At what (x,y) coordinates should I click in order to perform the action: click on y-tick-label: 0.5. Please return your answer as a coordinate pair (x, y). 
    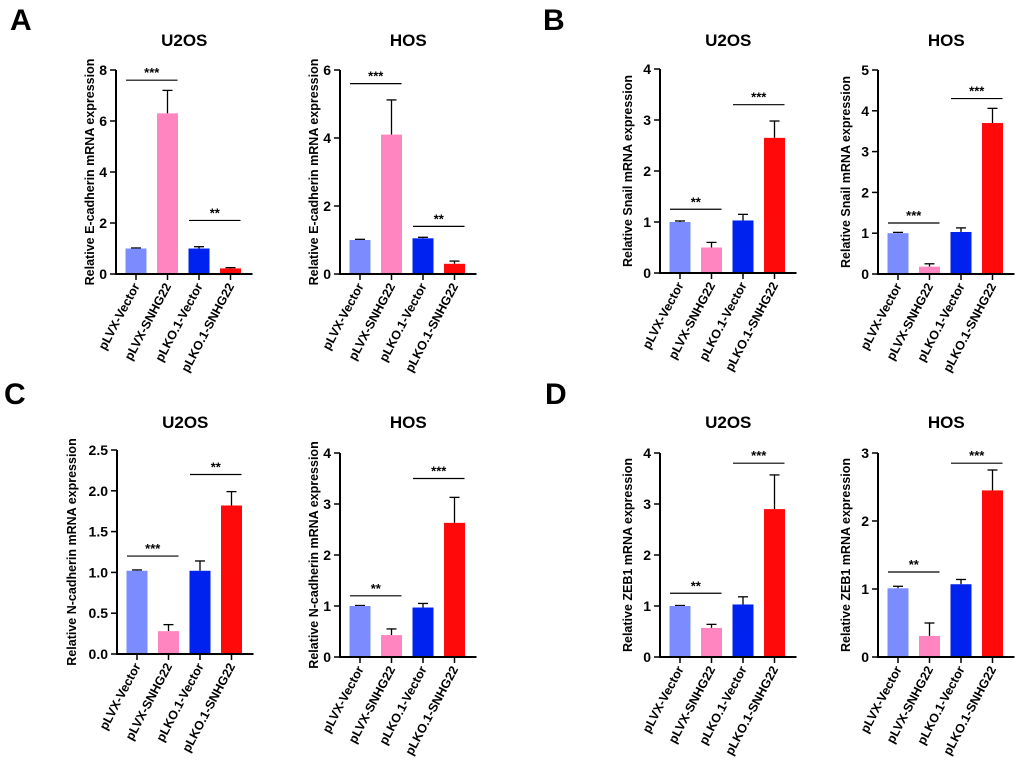
    Looking at the image, I should click on (99, 613).